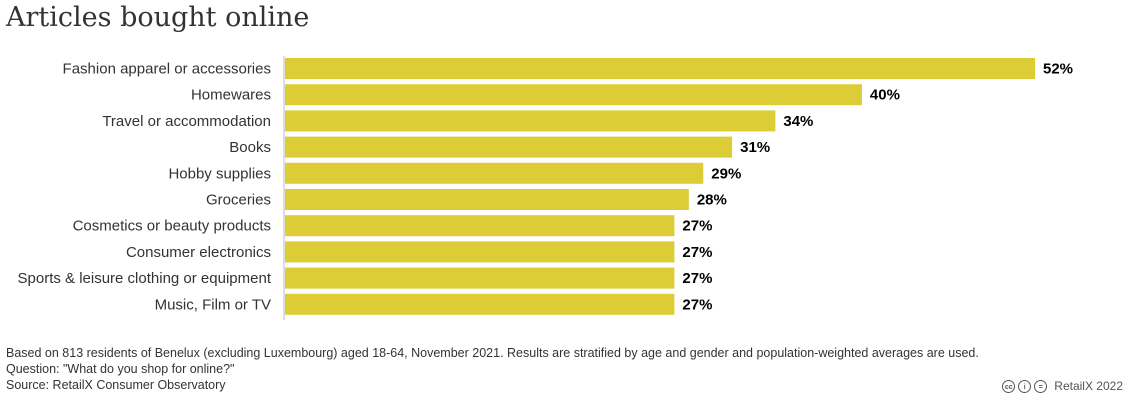  Describe the element at coordinates (231, 95) in the screenshot. I see `category-label: Homewares` at that location.